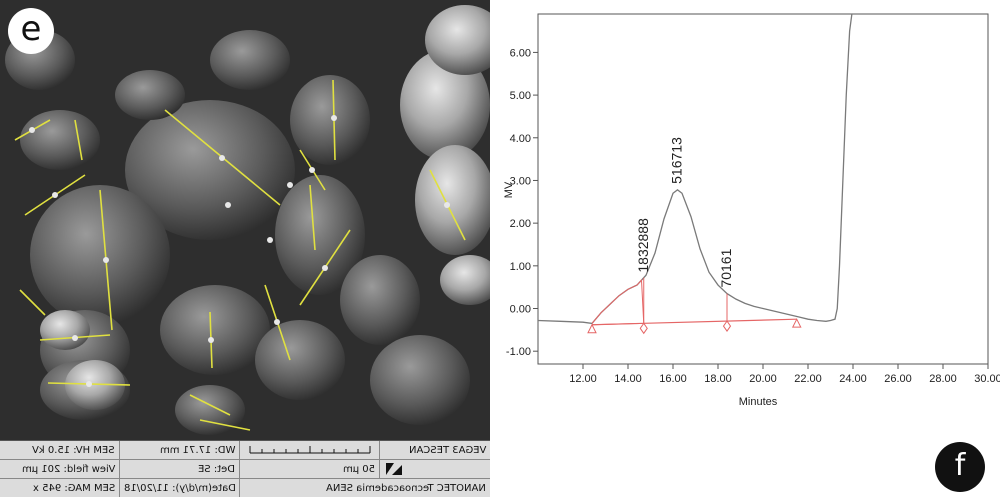  I want to click on tescan-logo-icon, so click(394, 469).